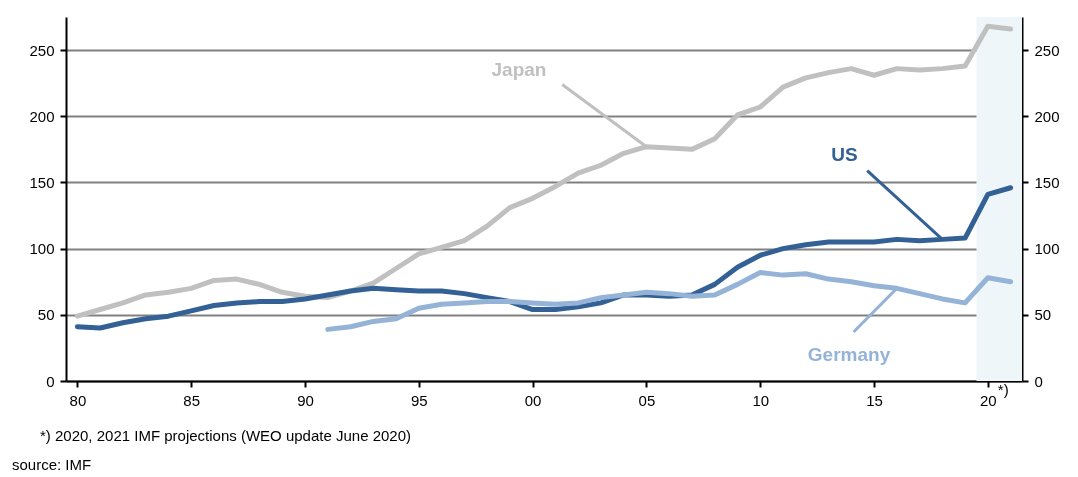 The width and height of the screenshot is (1078, 477). I want to click on x-tick-label: 15, so click(874, 400).